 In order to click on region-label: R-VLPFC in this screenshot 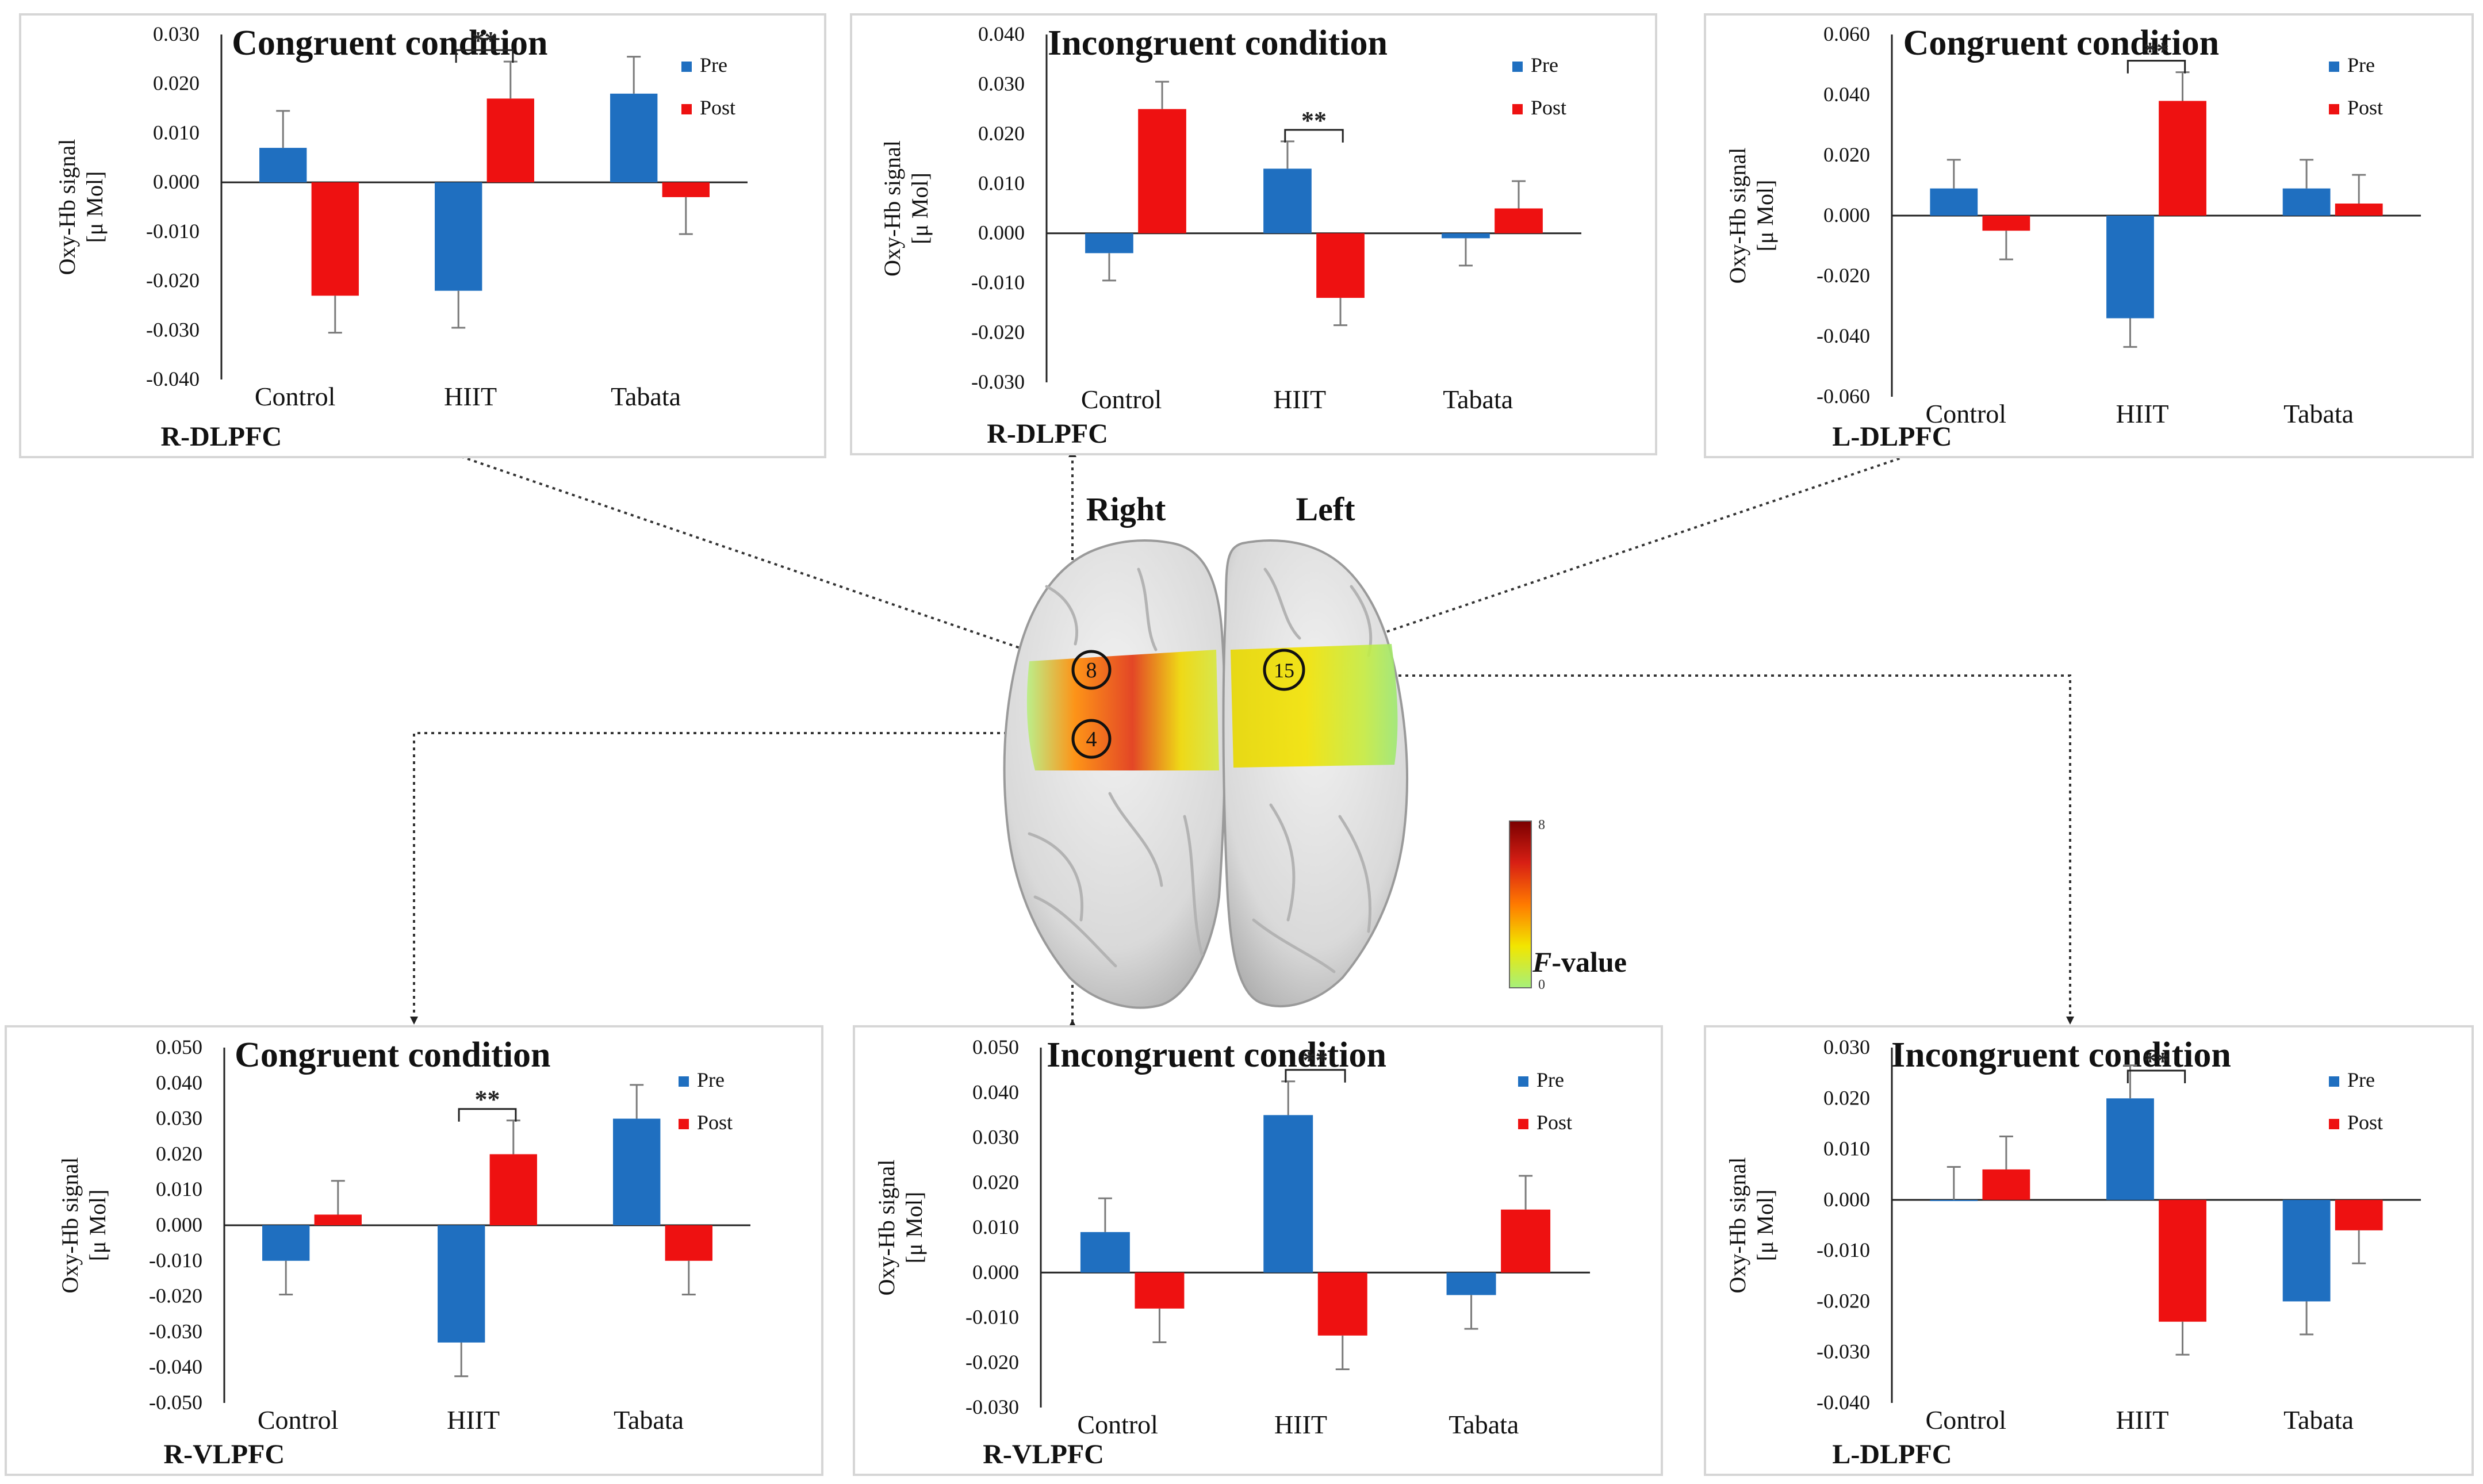, I will do `click(224, 1455)`.